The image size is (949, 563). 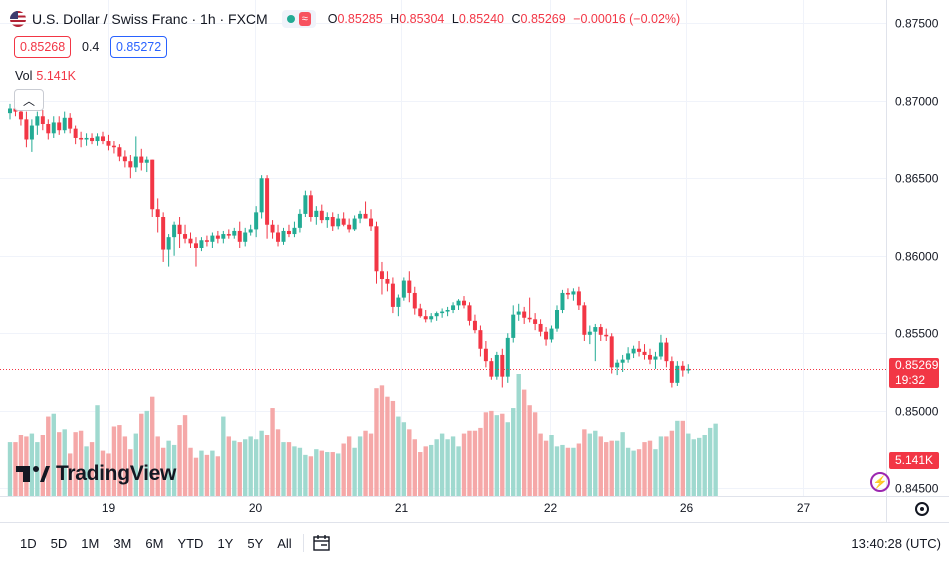 I want to click on last-price-value: 0.85269, so click(x=917, y=365).